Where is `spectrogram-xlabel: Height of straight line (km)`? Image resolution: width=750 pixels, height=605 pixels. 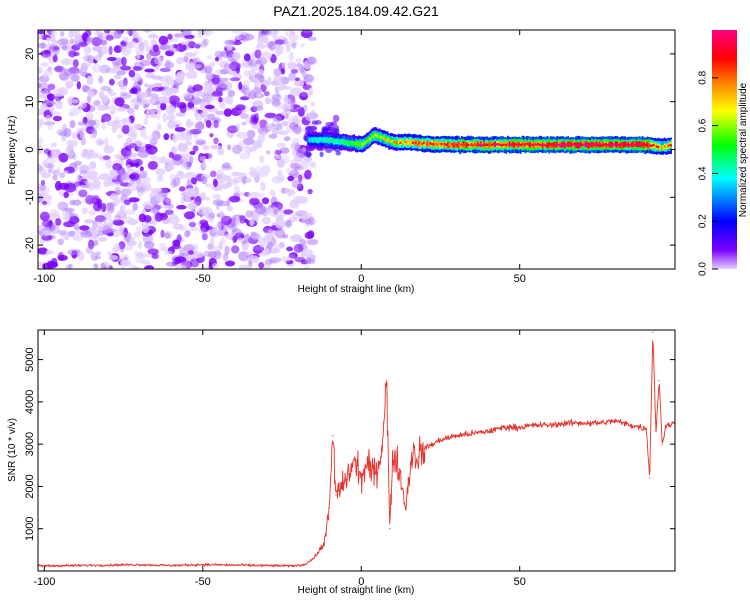 spectrogram-xlabel: Height of straight line (km) is located at coordinates (356, 289).